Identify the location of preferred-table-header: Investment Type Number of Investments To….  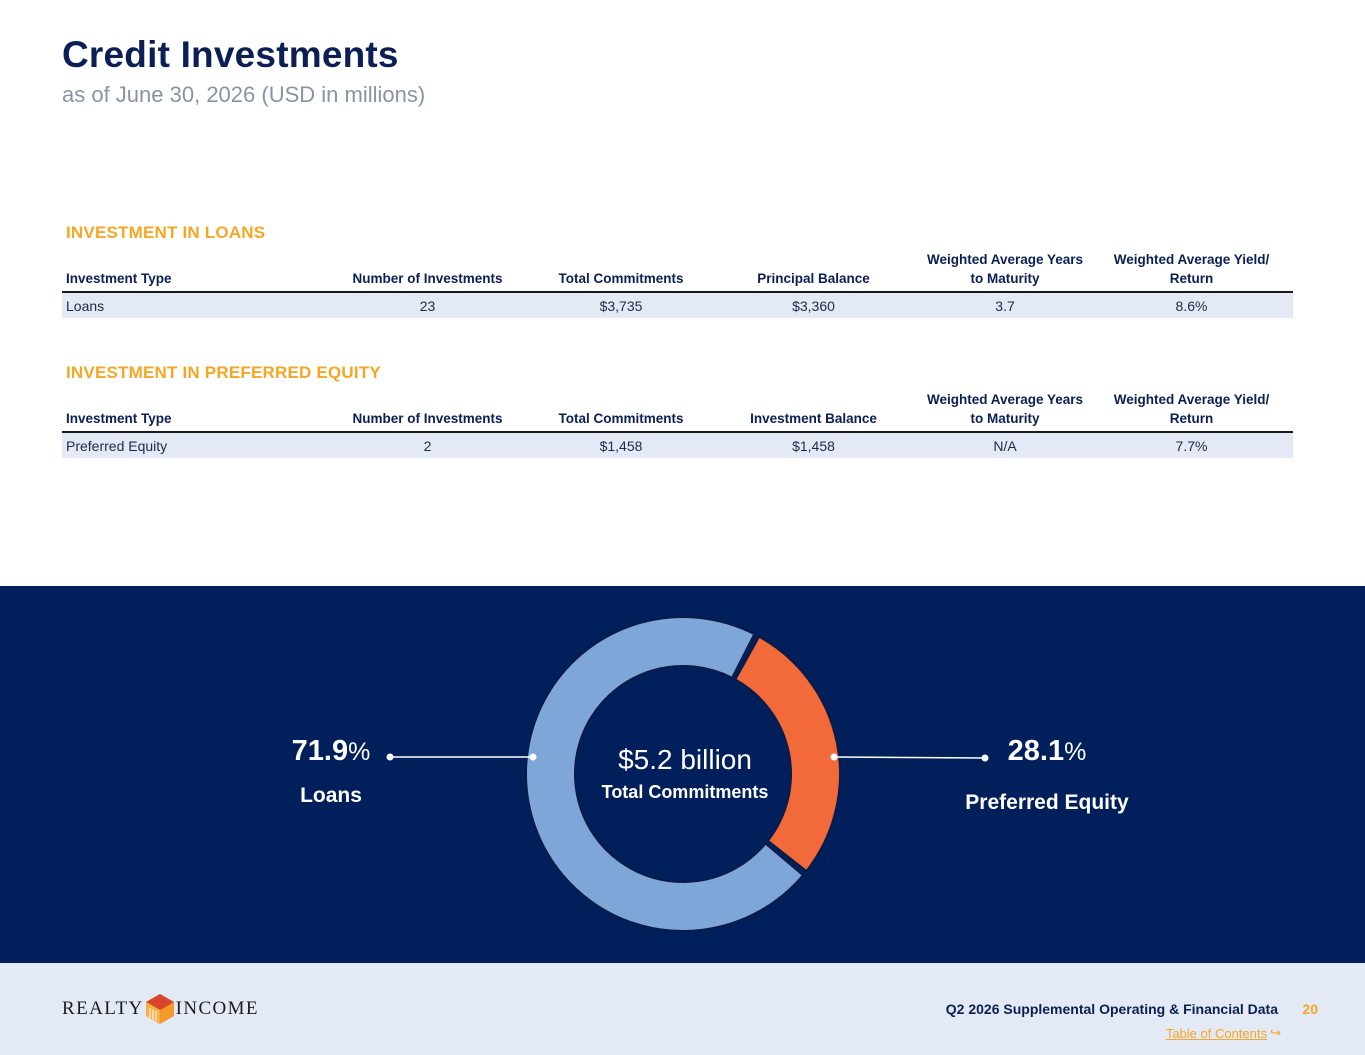
(677, 411).